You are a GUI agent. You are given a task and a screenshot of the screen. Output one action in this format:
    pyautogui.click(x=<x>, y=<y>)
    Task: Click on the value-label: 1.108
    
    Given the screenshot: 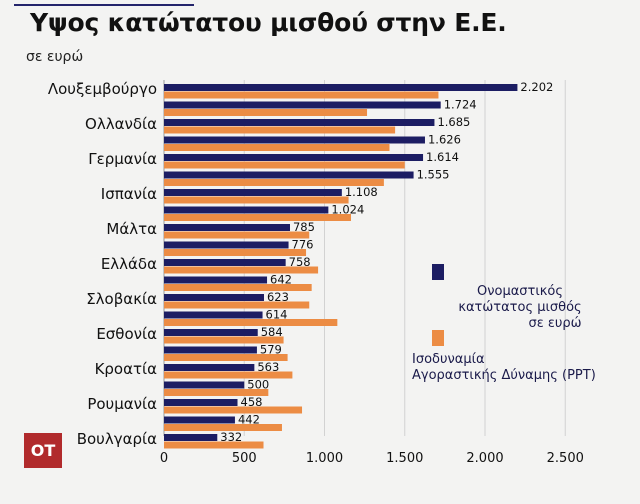 What is the action you would take?
    pyautogui.click(x=361, y=192)
    